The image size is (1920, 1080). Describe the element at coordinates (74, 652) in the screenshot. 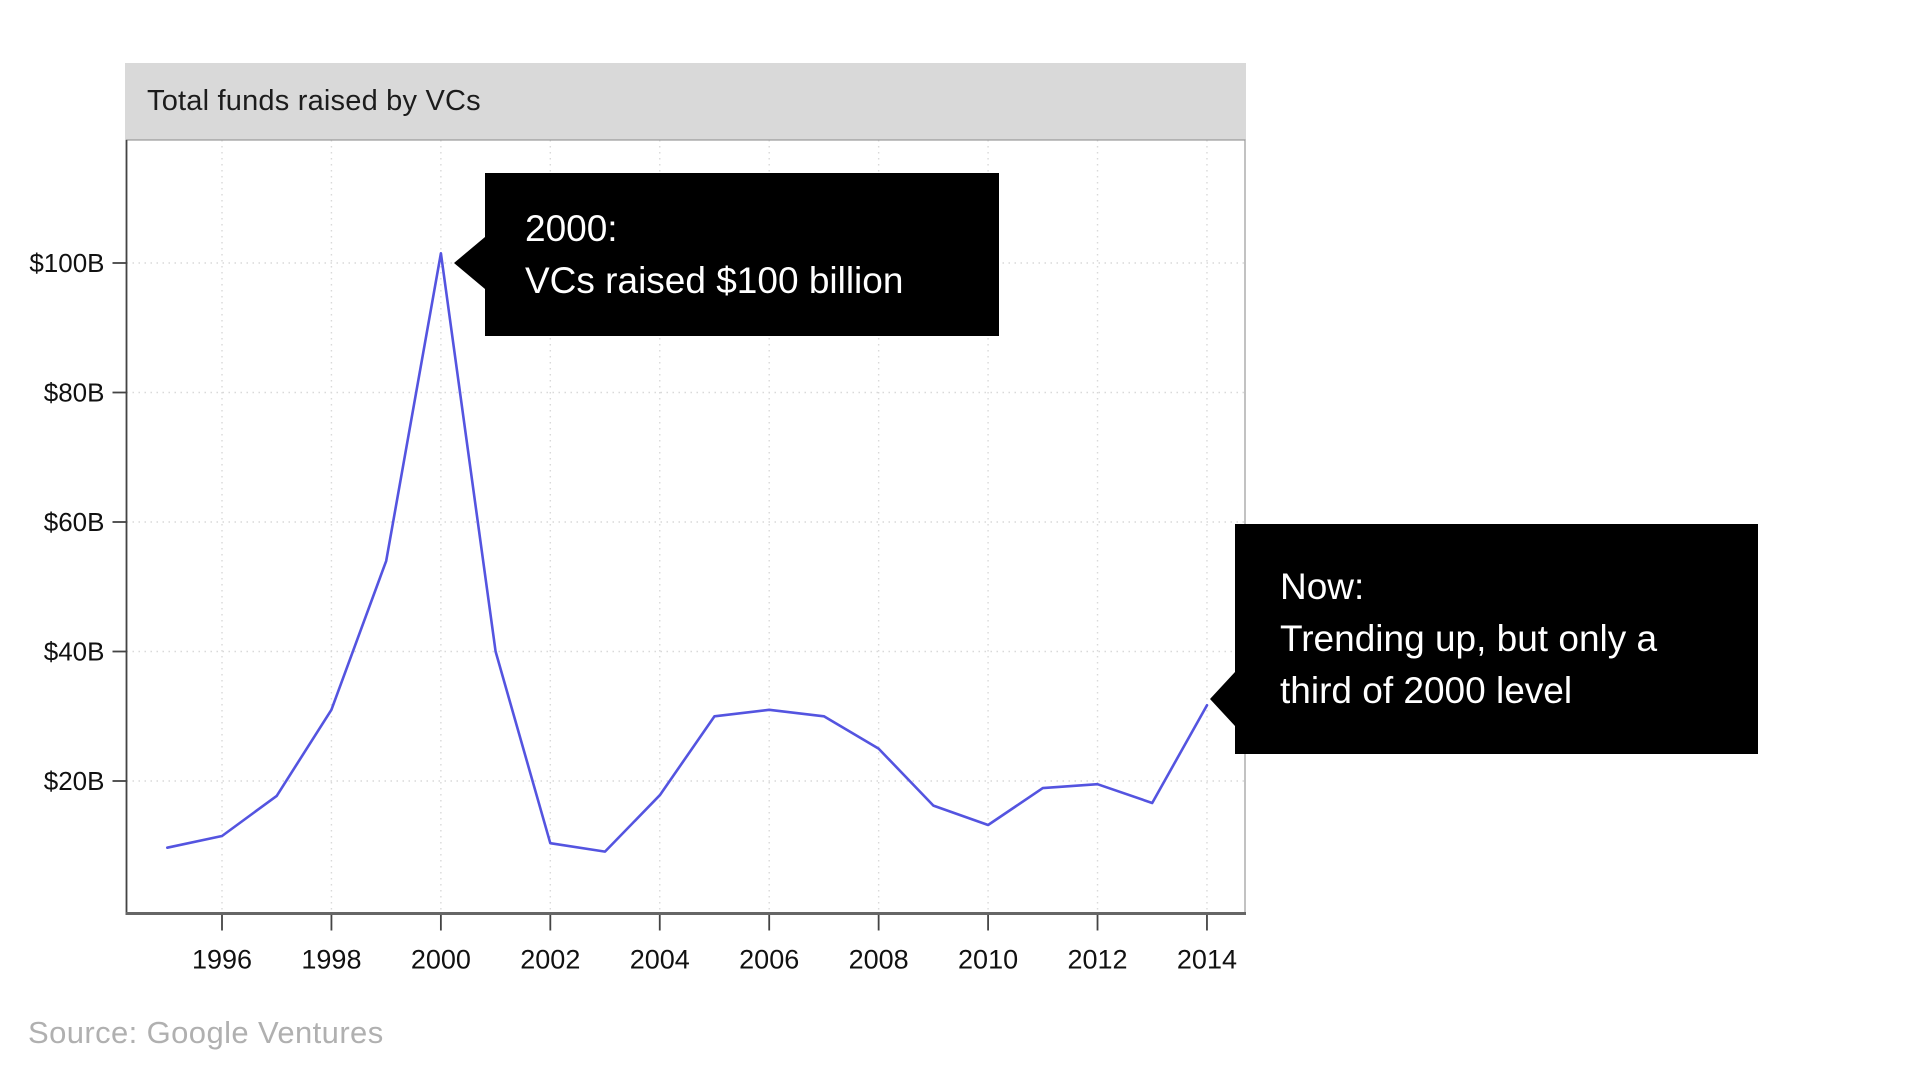

I see `y-tick-label: $40B` at that location.